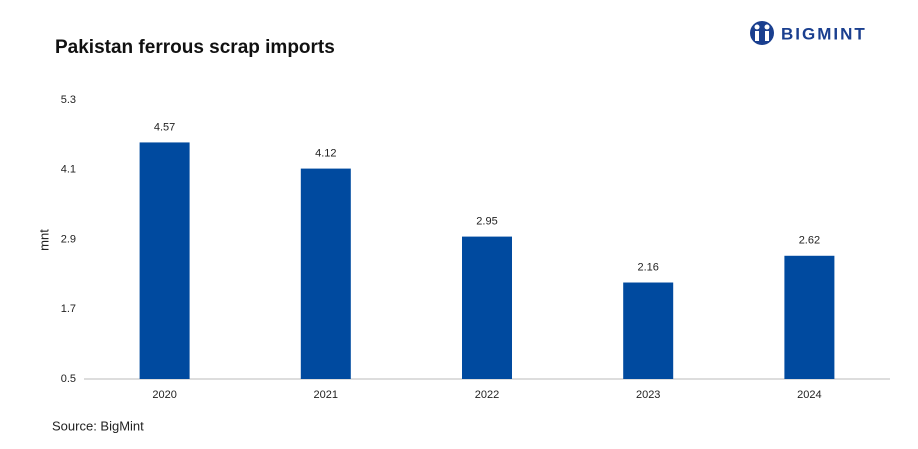 Image resolution: width=918 pixels, height=449 pixels. Describe the element at coordinates (68, 170) in the screenshot. I see `y-tick-label: 4.1` at that location.